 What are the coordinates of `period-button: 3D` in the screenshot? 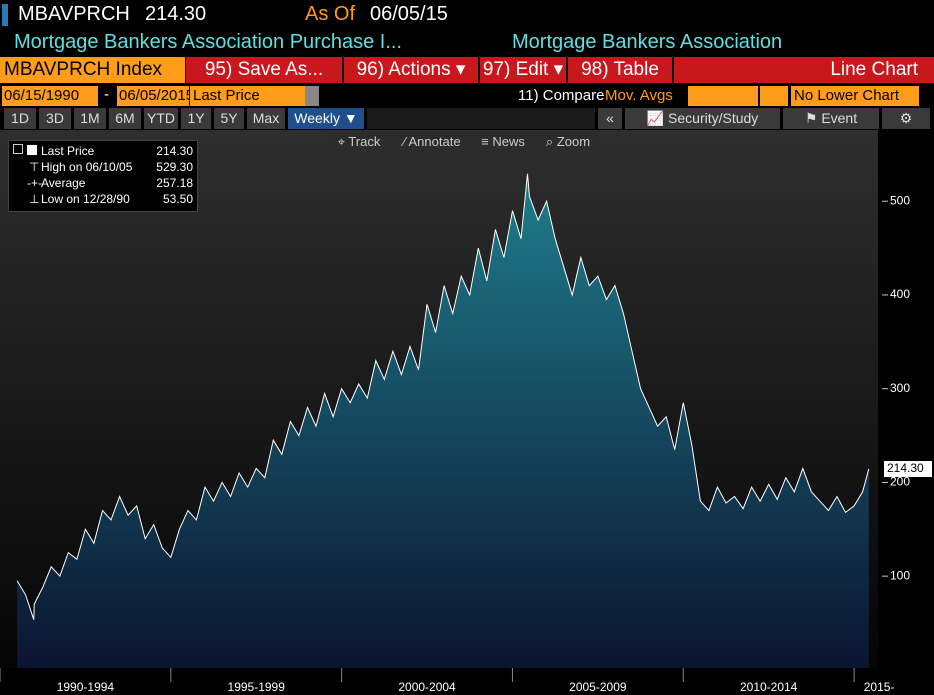 It's located at (55, 118).